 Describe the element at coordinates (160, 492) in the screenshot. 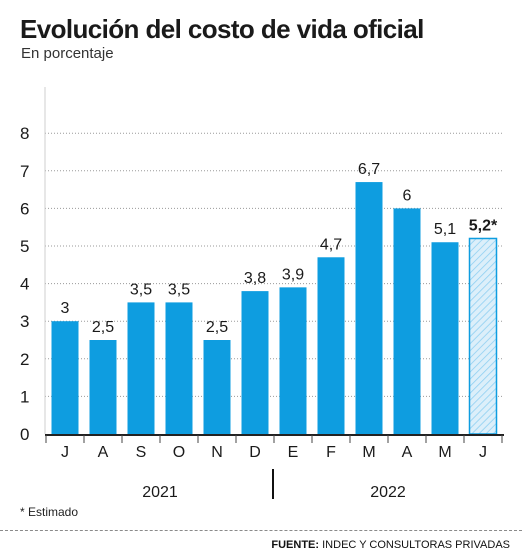

I see `year-label: 2021` at that location.